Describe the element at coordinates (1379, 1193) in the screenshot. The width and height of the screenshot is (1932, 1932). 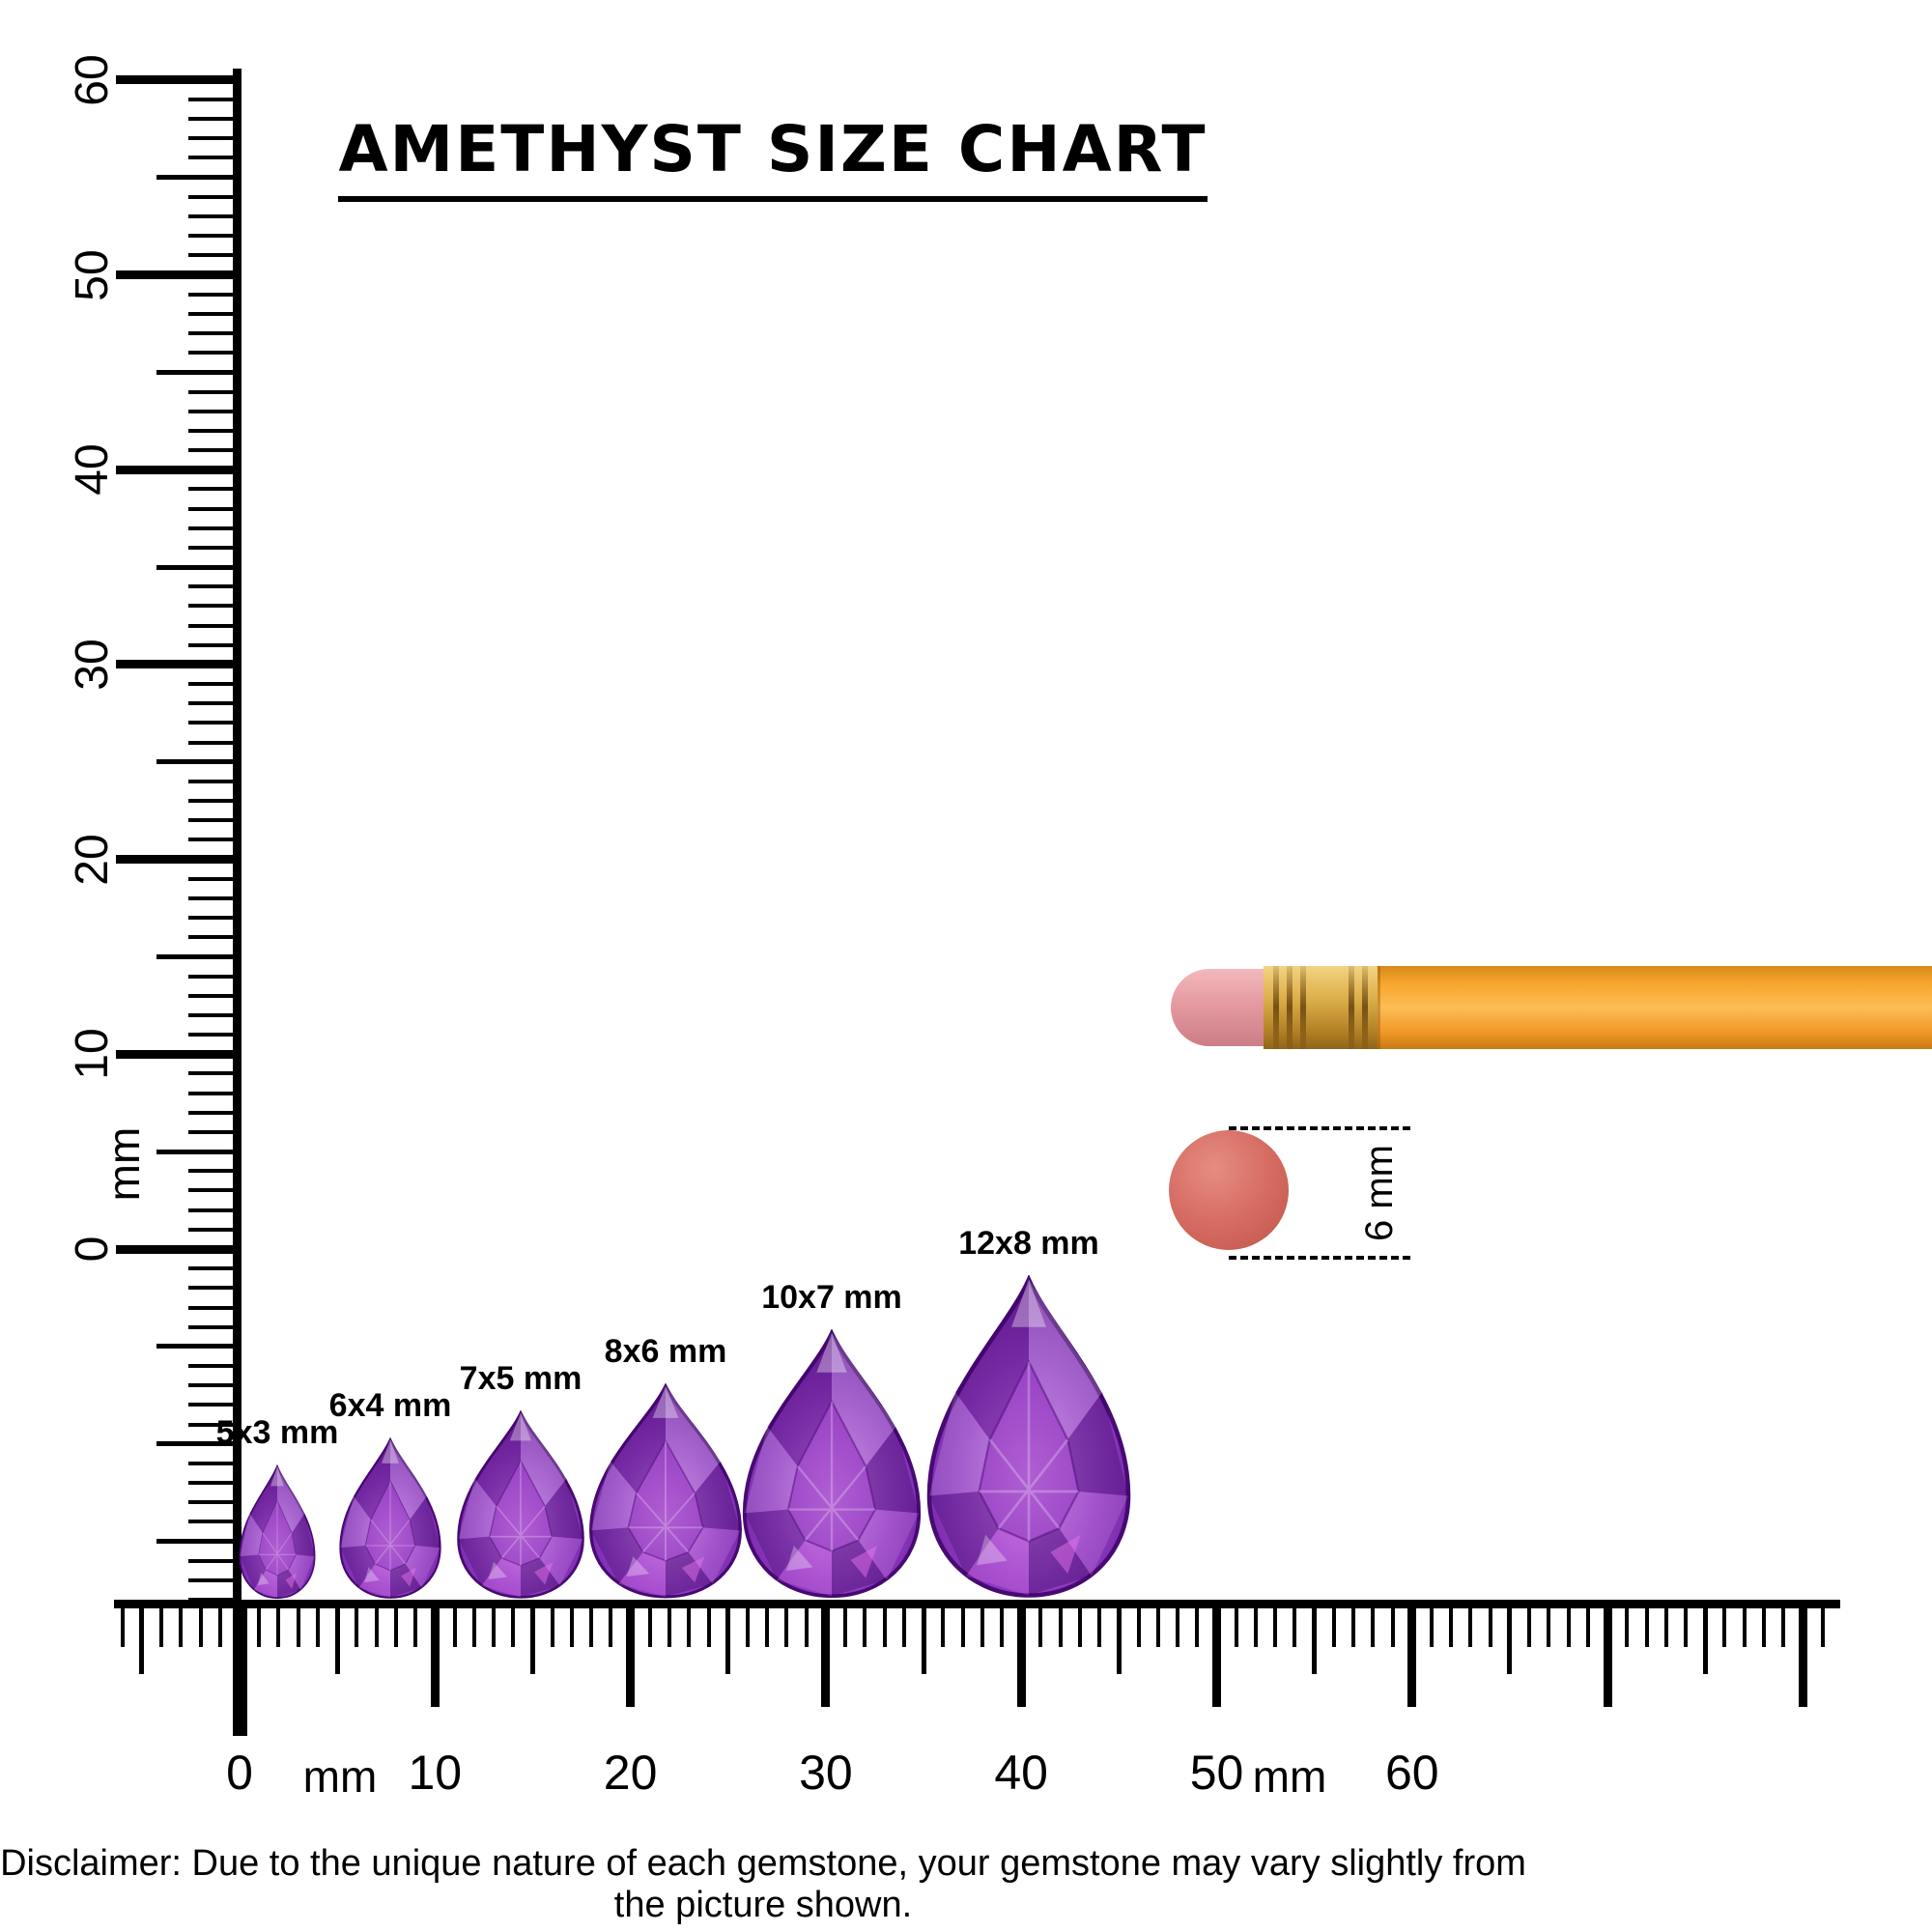
I see `eraser-dimension-label: 6 mm` at that location.